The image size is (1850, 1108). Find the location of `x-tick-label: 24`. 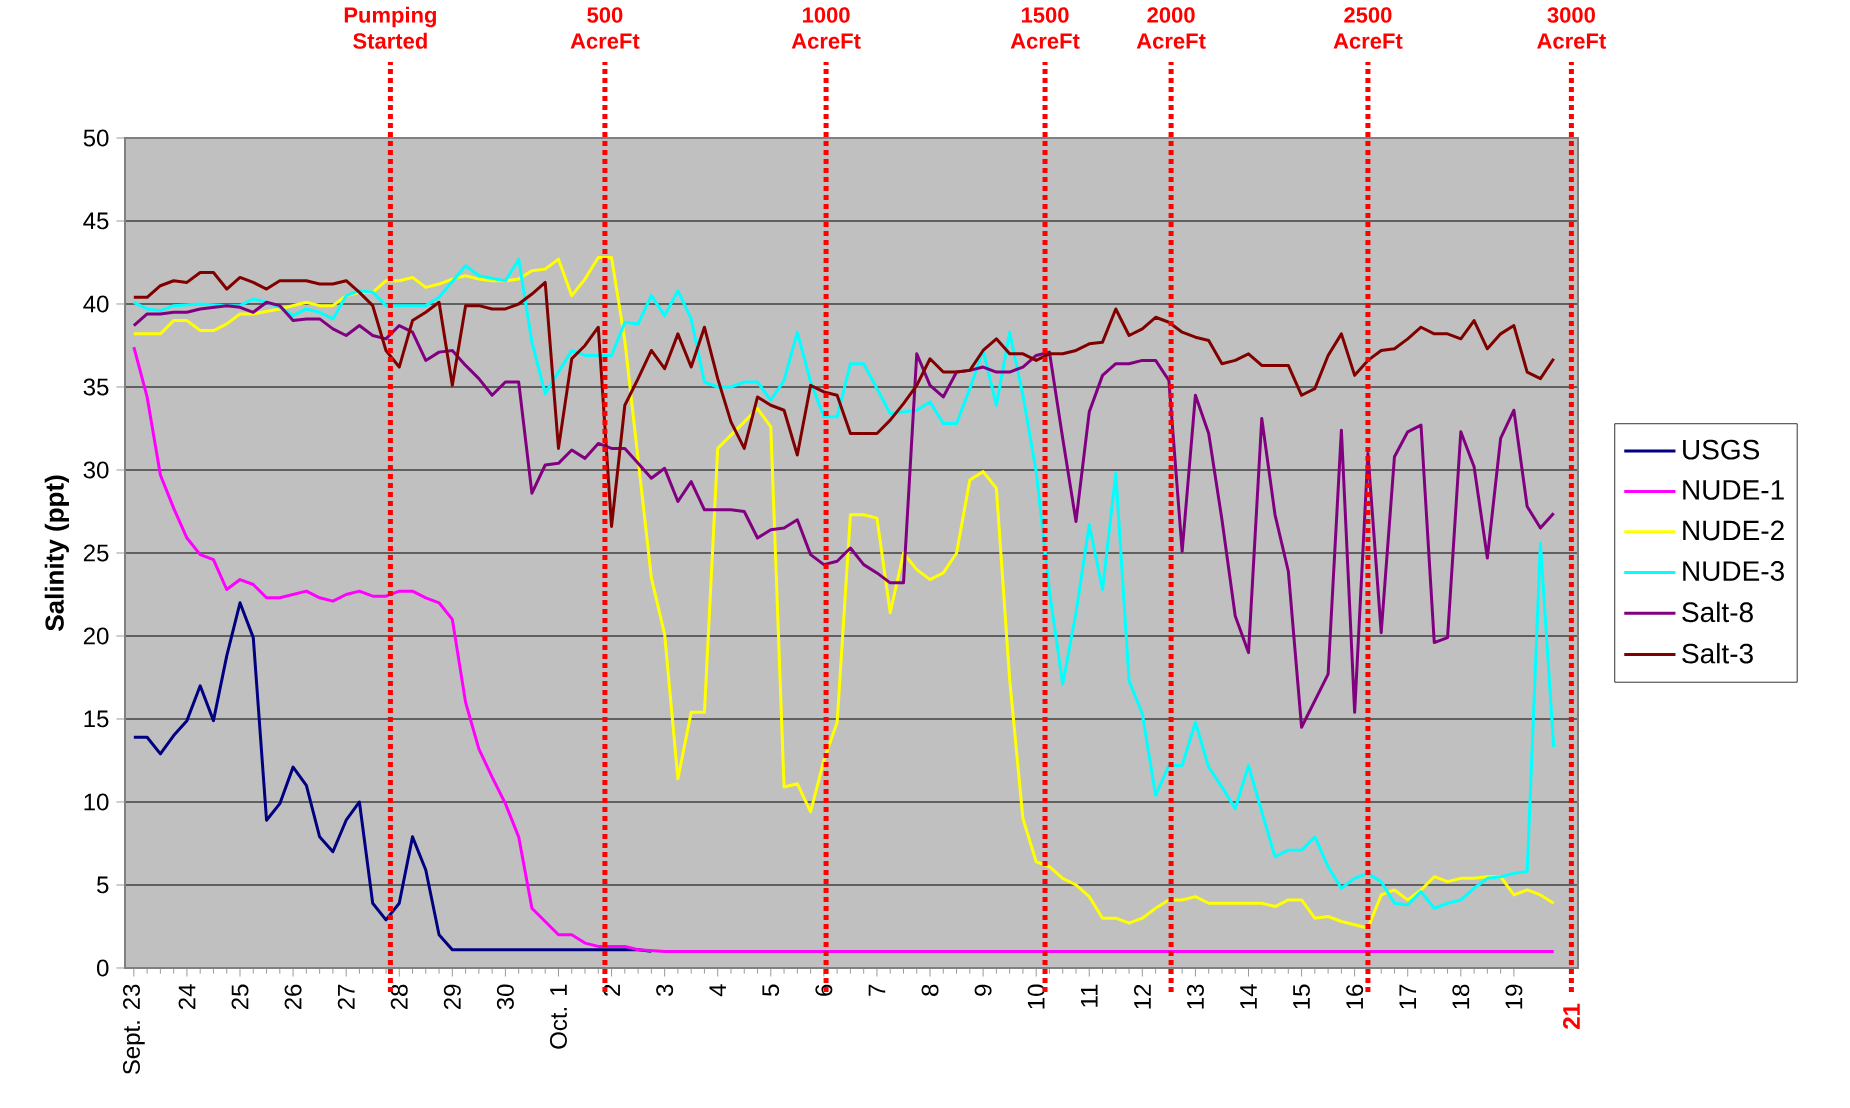

x-tick-label: 24 is located at coordinates (187, 997).